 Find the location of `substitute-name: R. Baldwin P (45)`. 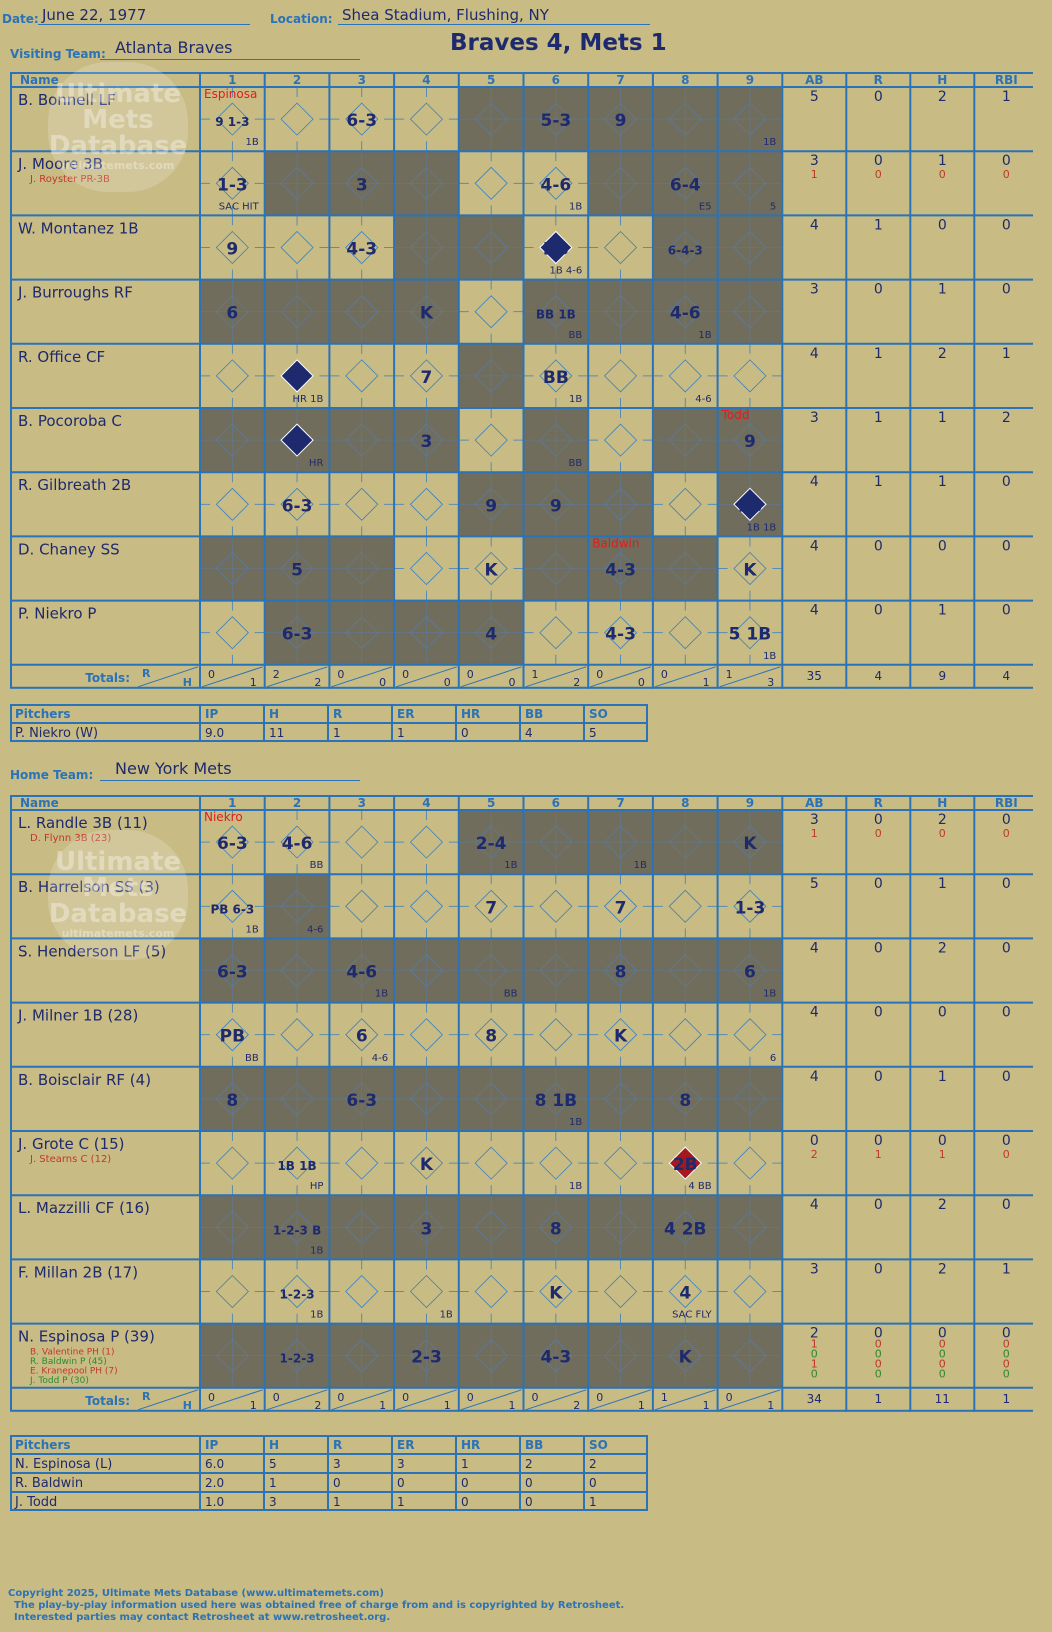

substitute-name: R. Baldwin P (45) is located at coordinates (68, 1362).